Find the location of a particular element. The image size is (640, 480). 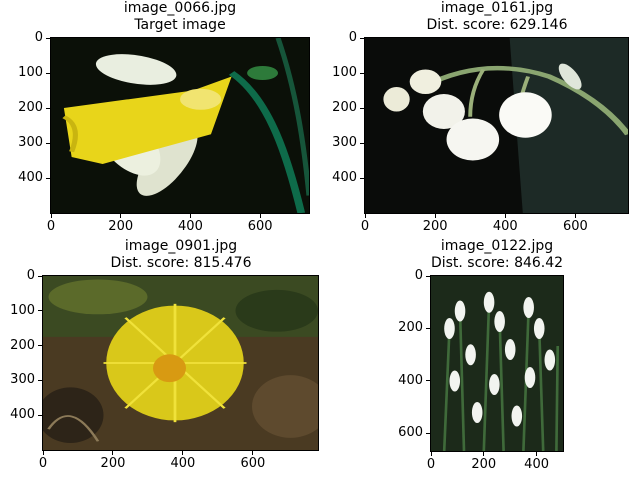

panel-title: image_0066.jpg is located at coordinates (180, 8).